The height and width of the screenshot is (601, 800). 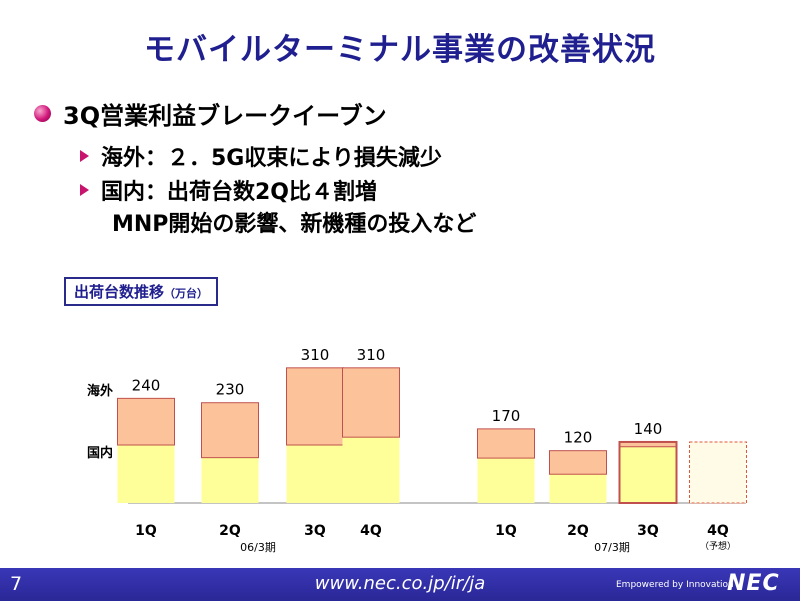 I want to click on group-label: 07/3期, so click(x=612, y=547).